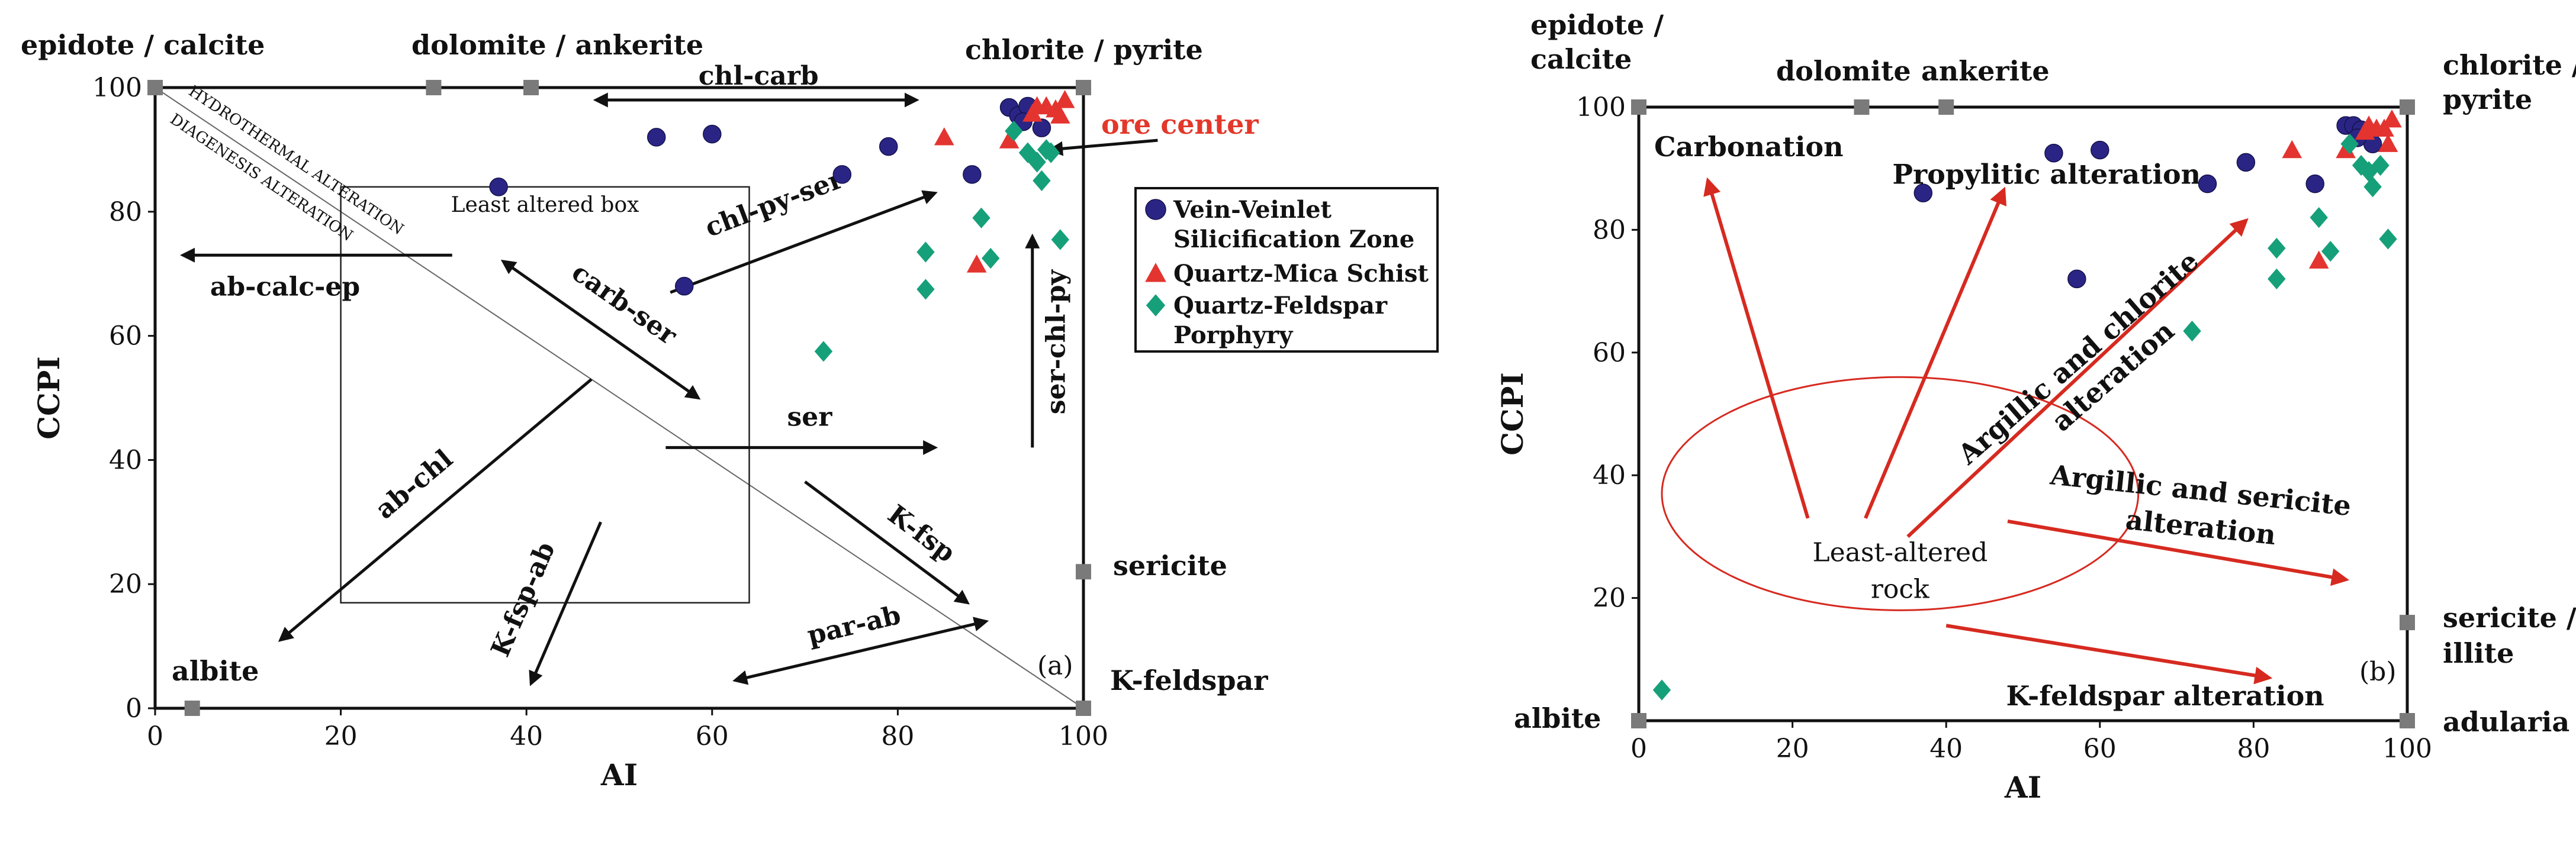 Image resolution: width=2576 pixels, height=842 pixels. What do you see at coordinates (1286, 270) in the screenshot?
I see `legend-box` at bounding box center [1286, 270].